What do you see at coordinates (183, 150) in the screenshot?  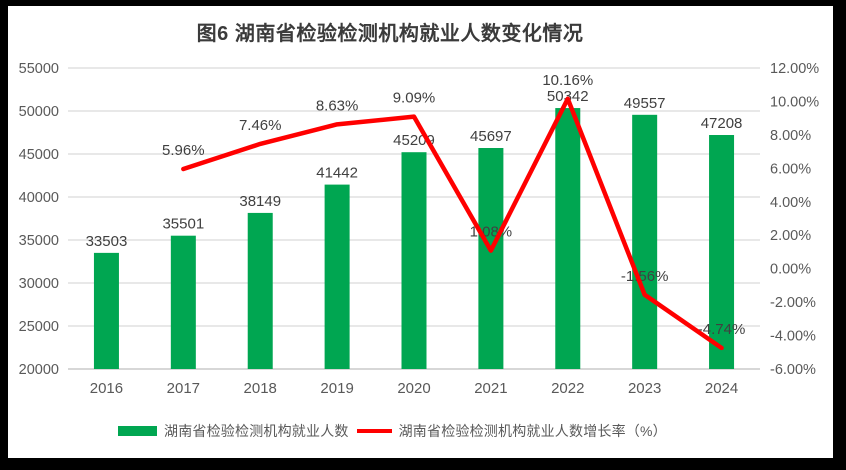 I see `growth-pct-label: 5.96%` at bounding box center [183, 150].